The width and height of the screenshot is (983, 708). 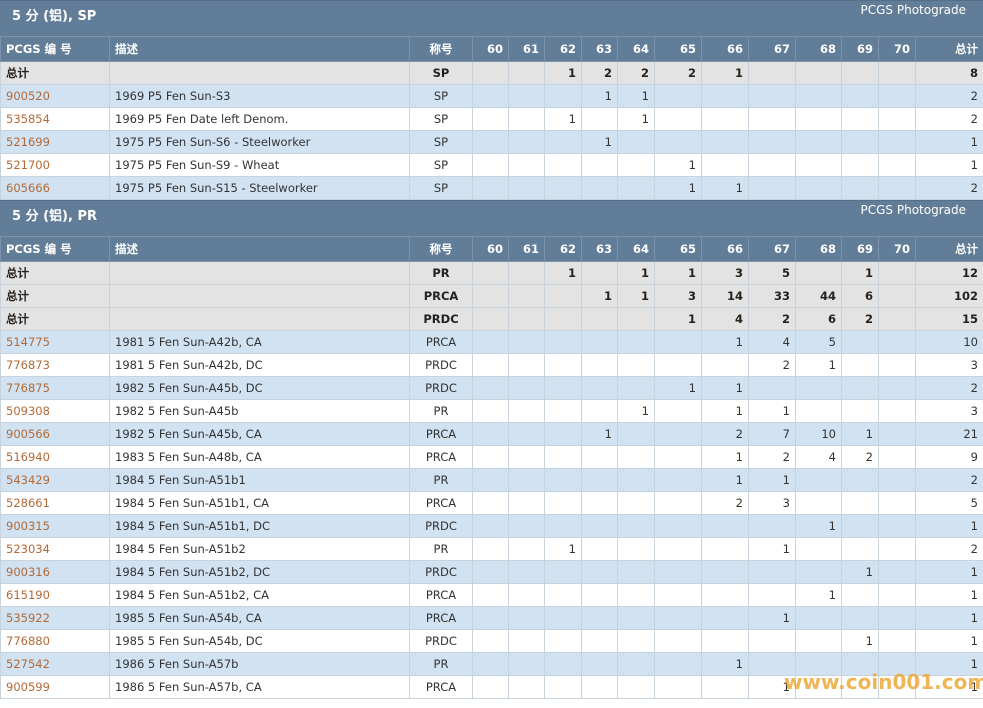 What do you see at coordinates (55, 411) in the screenshot?
I see `pcgs-number-link: 509308` at bounding box center [55, 411].